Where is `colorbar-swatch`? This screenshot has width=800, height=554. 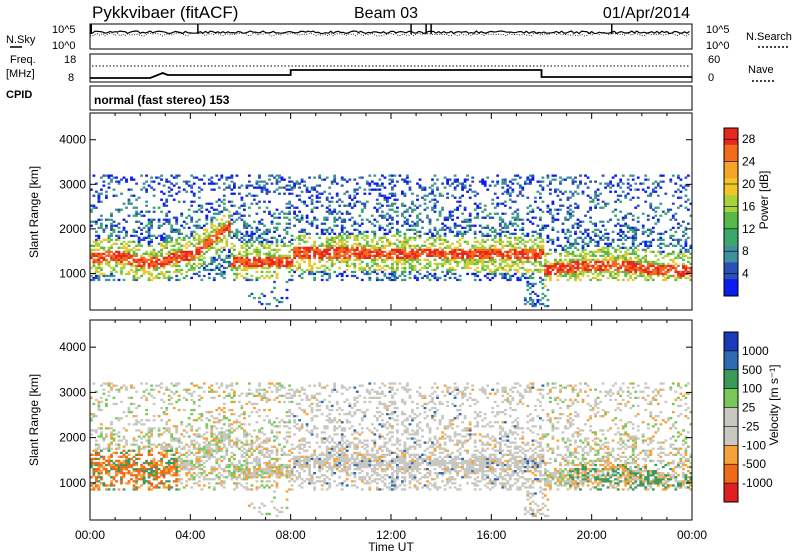
colorbar-swatch is located at coordinates (731, 137).